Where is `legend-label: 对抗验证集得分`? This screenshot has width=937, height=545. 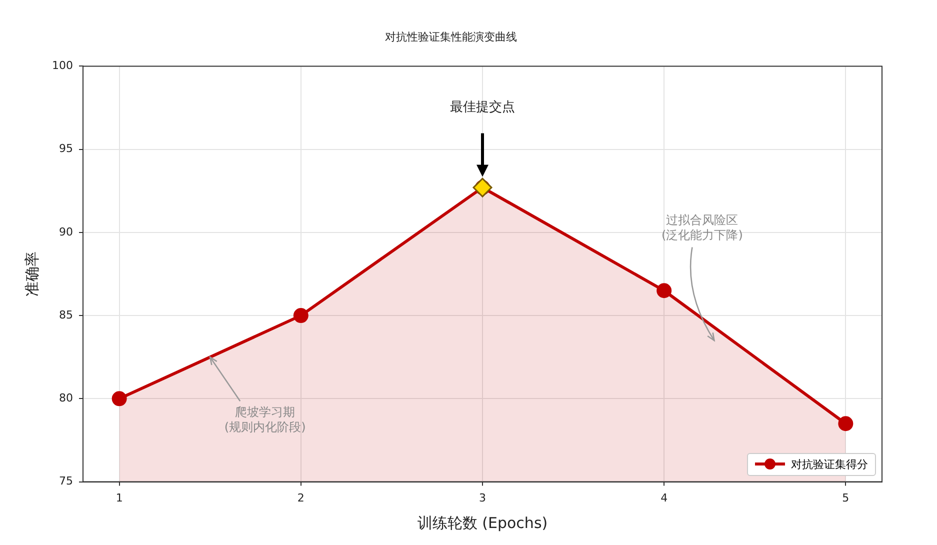
legend-label: 对抗验证集得分 is located at coordinates (829, 464).